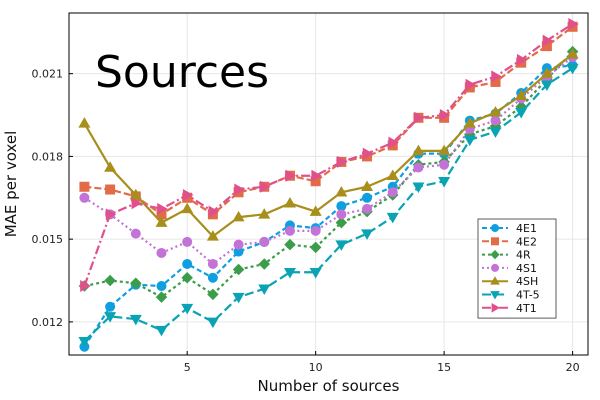 The image size is (600, 400). Describe the element at coordinates (316, 367) in the screenshot. I see `x-tick-label: 10` at that location.